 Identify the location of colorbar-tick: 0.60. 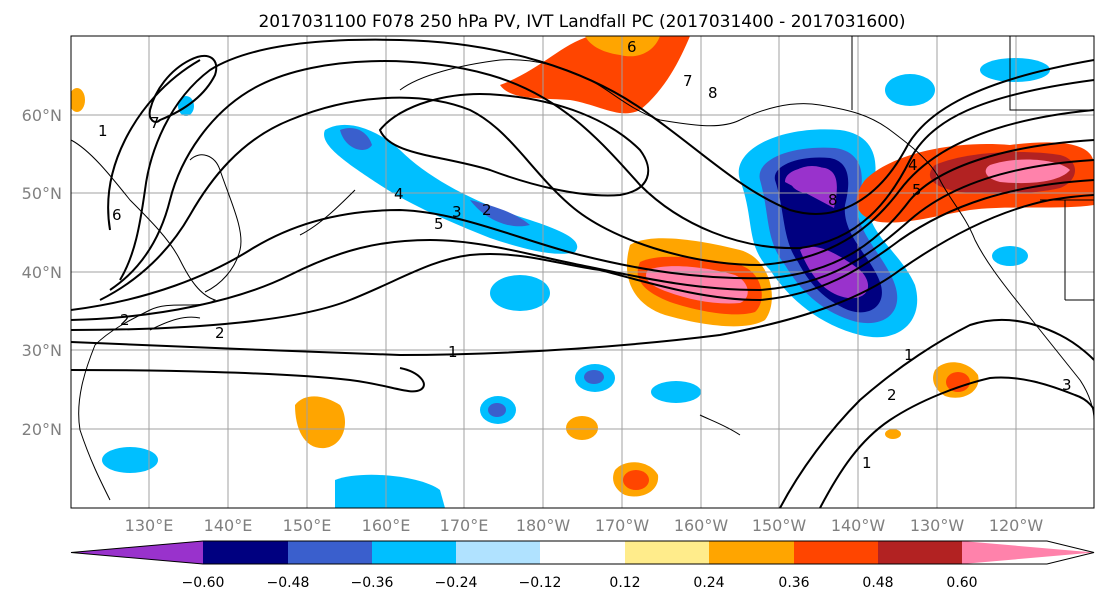
(961, 583).